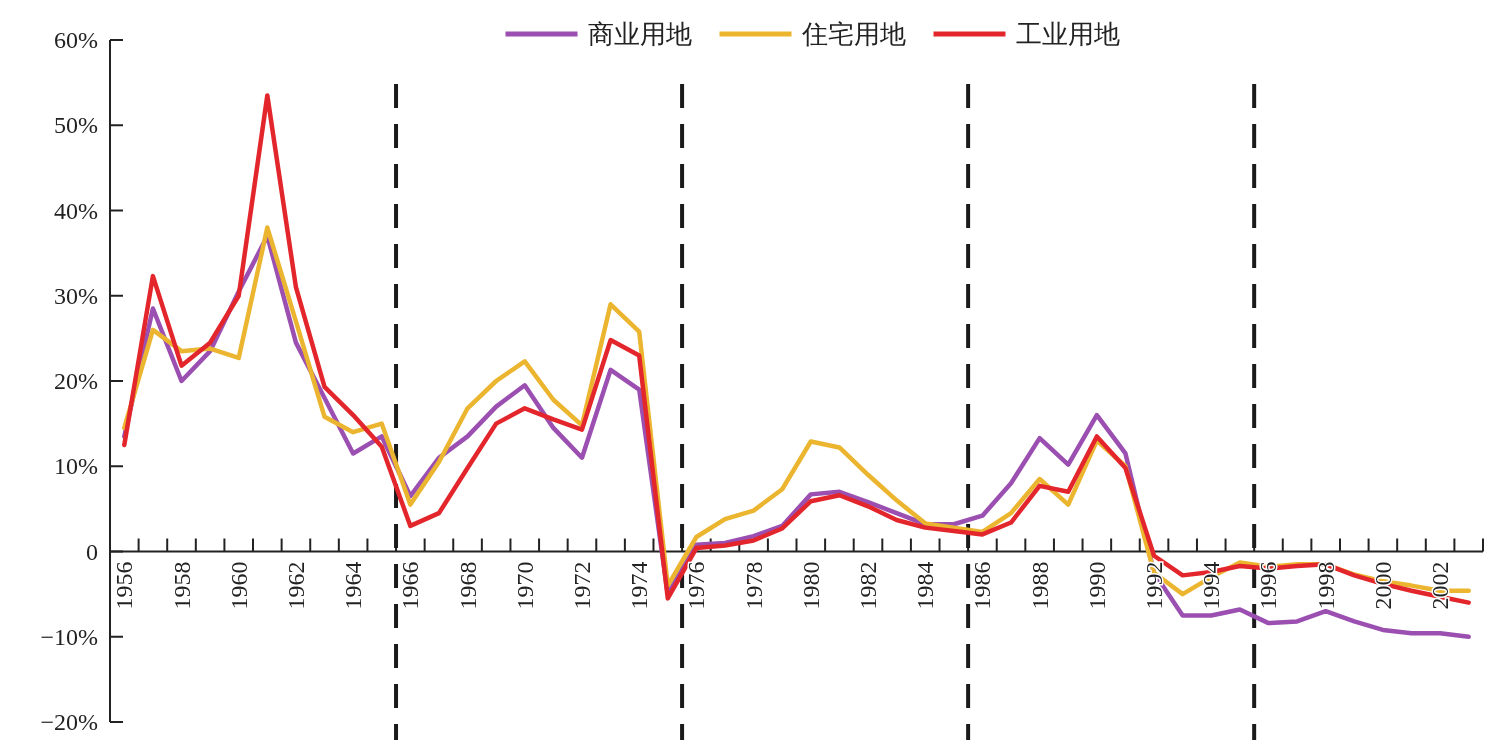 This screenshot has height=751, width=1497. What do you see at coordinates (1325, 585) in the screenshot?
I see `x-tick-label: 1998` at bounding box center [1325, 585].